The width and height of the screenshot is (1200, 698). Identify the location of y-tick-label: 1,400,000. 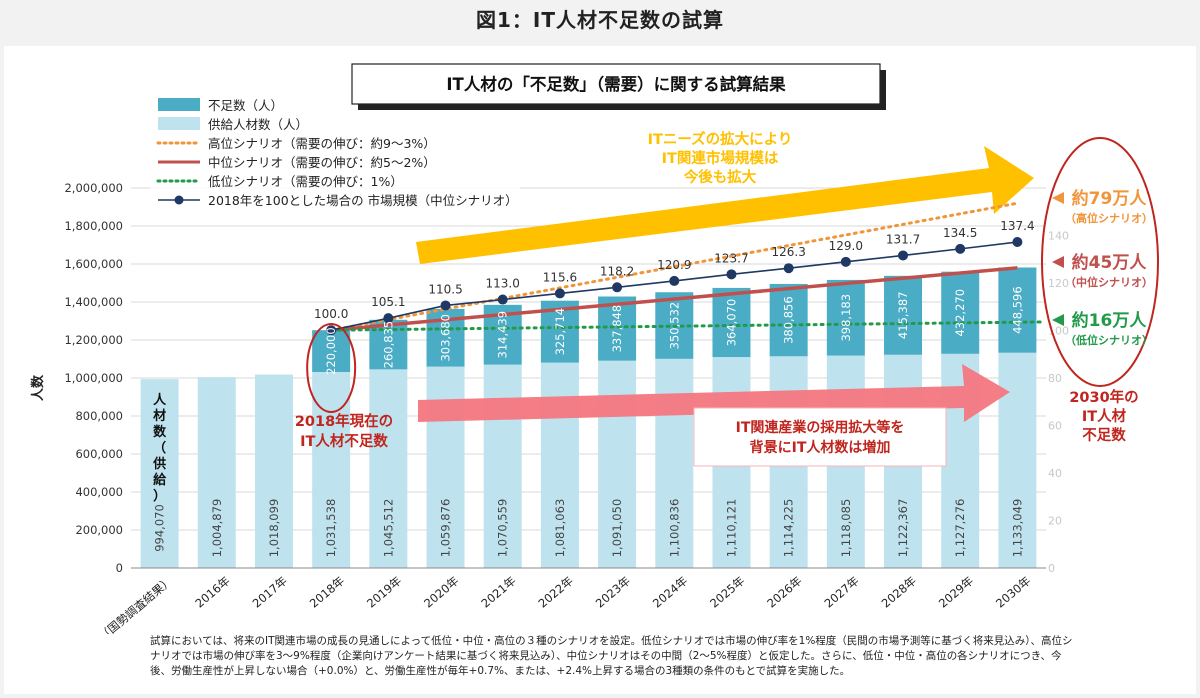
(93, 302).